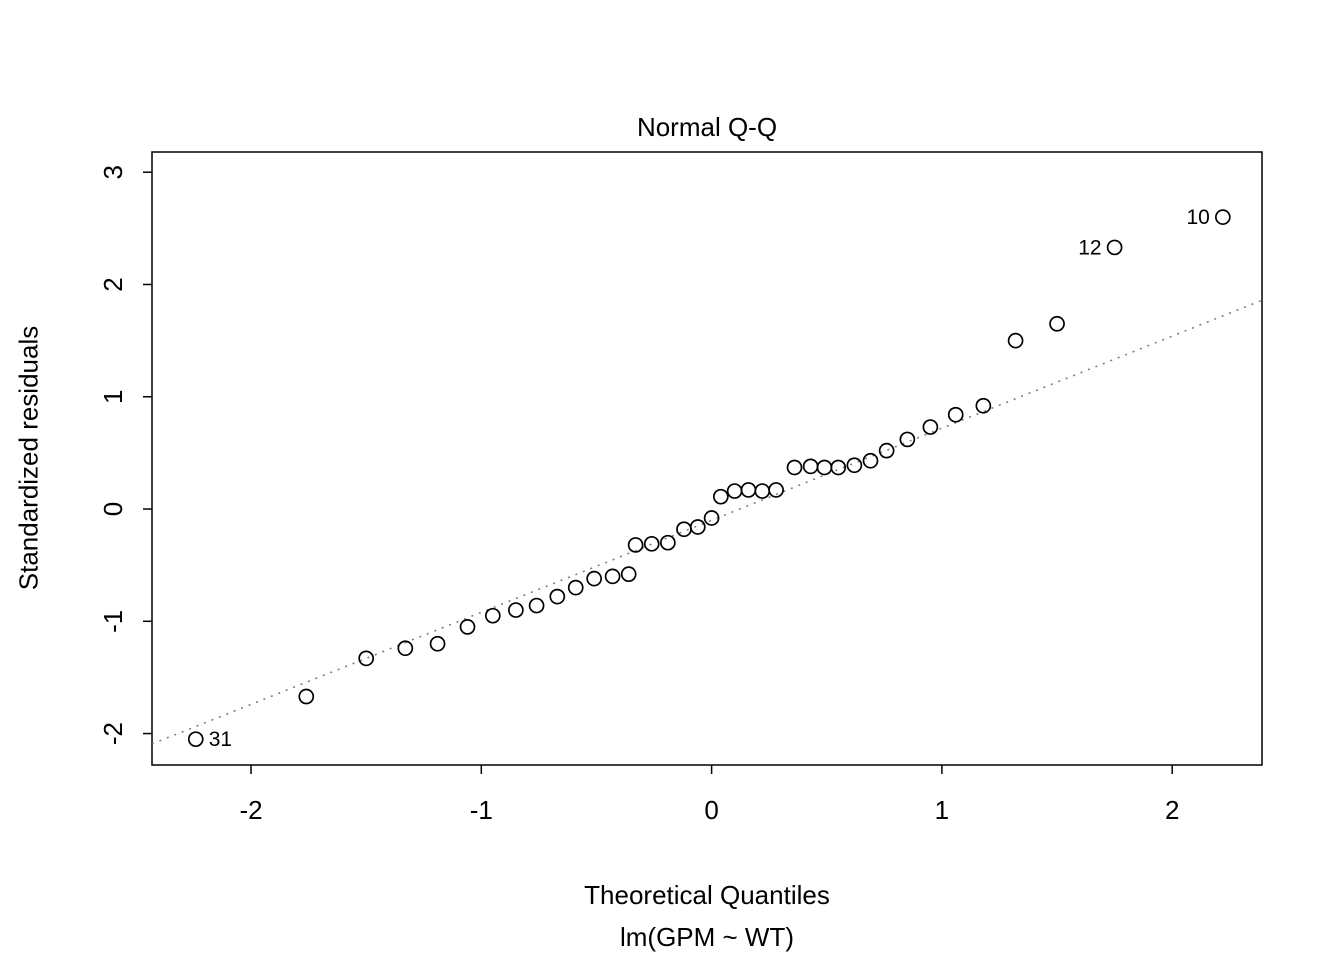 This screenshot has width=1344, height=960. What do you see at coordinates (707, 937) in the screenshot?
I see `x-axis-subtitle: lm(GPM ~ WT)` at bounding box center [707, 937].